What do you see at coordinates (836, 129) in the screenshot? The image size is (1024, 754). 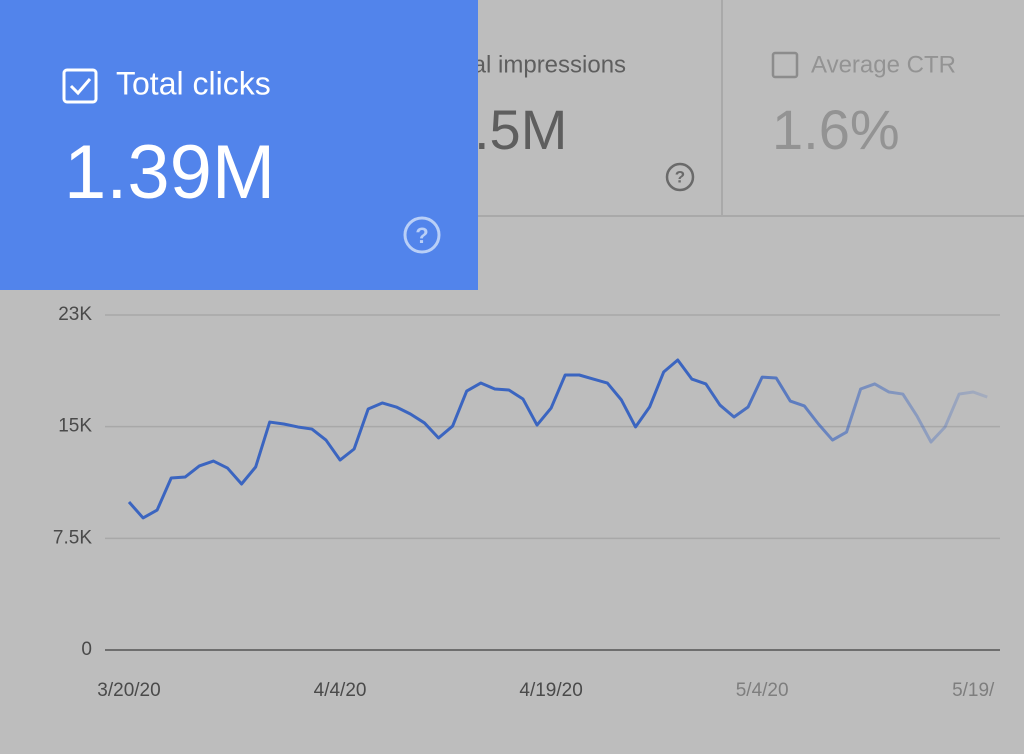 I see `card-value: 1.6%` at bounding box center [836, 129].